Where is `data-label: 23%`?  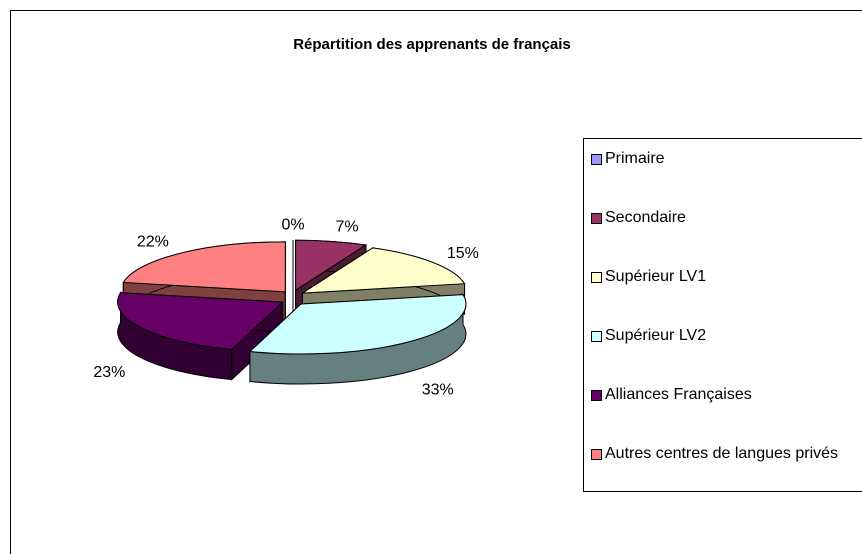
data-label: 23% is located at coordinates (109, 372).